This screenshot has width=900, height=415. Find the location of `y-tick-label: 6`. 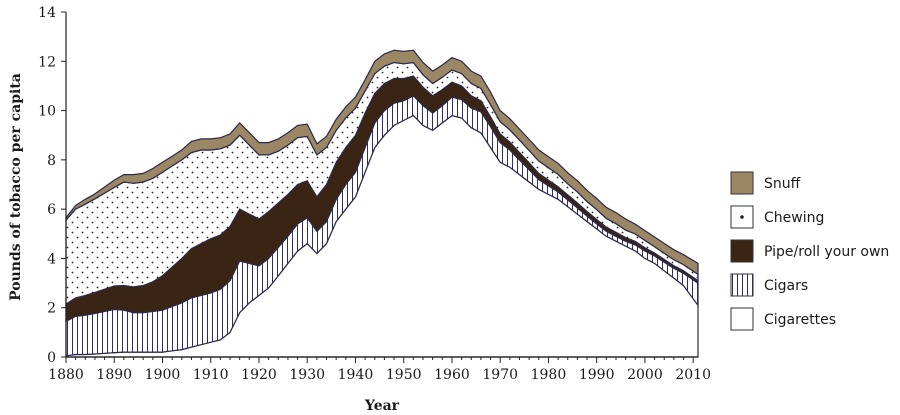

y-tick-label: 6 is located at coordinates (51, 210).